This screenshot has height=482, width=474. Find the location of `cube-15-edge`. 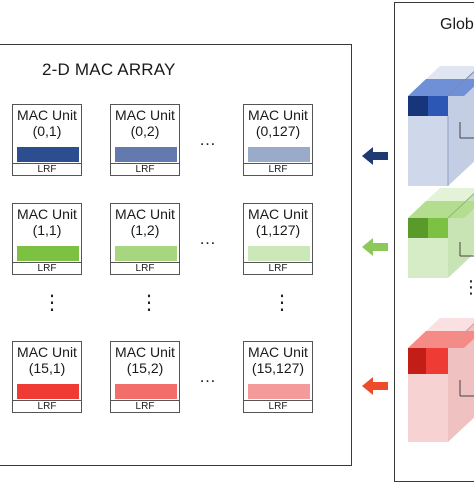

cube-15-edge is located at coordinates (460, 335).